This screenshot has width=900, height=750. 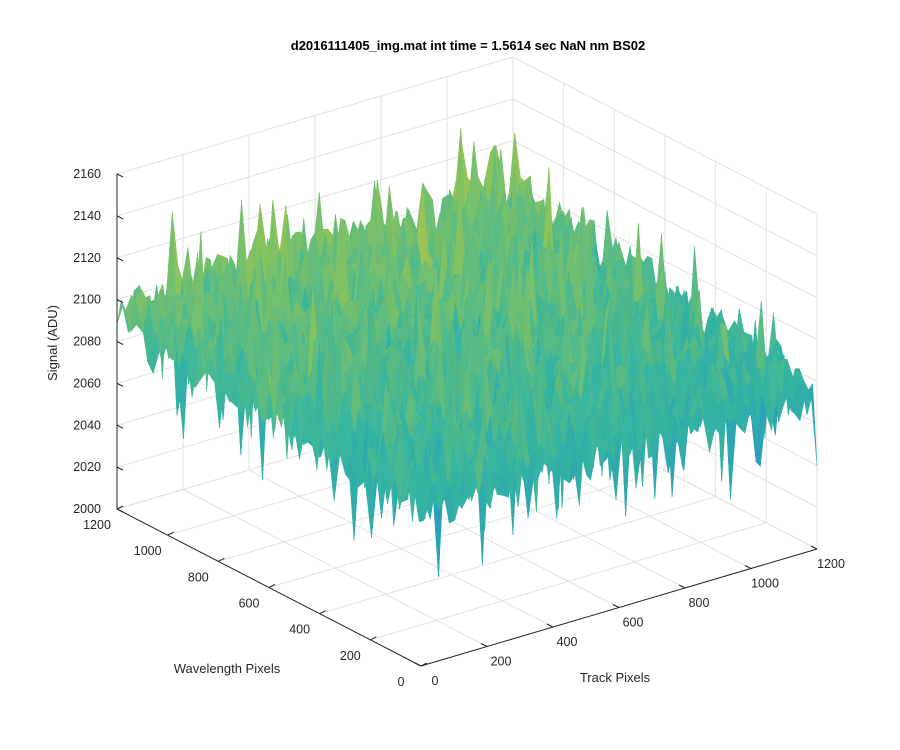 I want to click on y-tick-label: 0, so click(x=401, y=682).